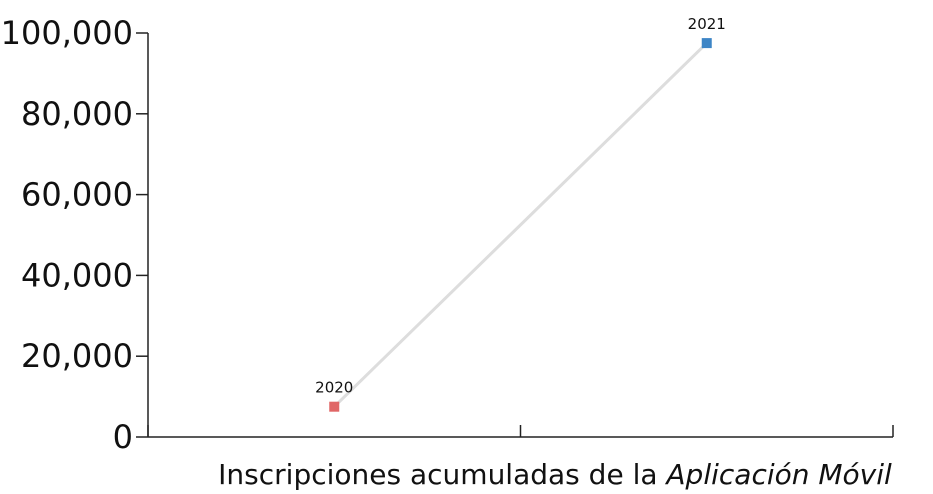 The image size is (933, 494). What do you see at coordinates (442, 474) in the screenshot?
I see `x-axis-label-part-1: Inscripciones acumuladas de la` at bounding box center [442, 474].